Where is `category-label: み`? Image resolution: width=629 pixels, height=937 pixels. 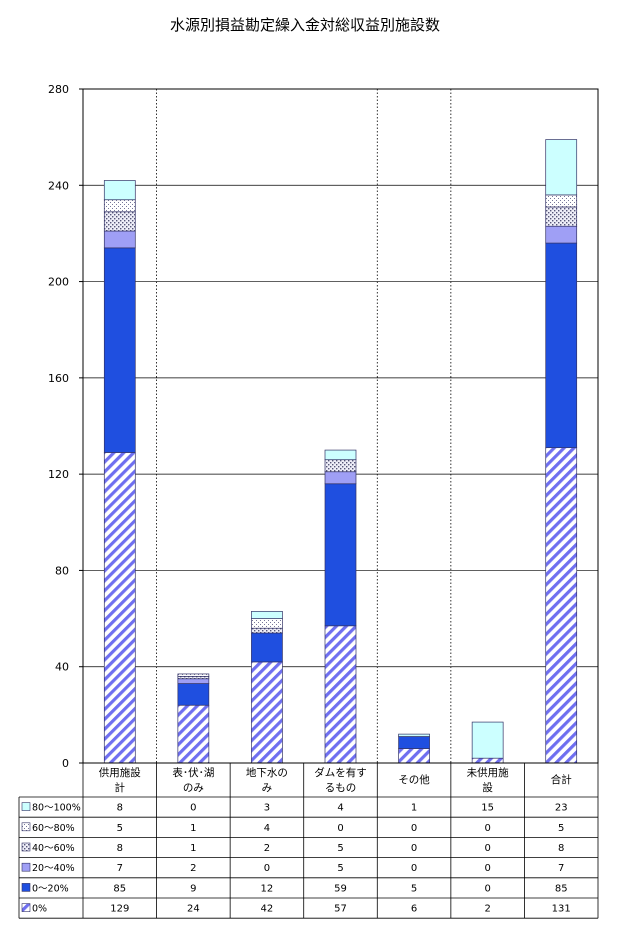 category-label: み is located at coordinates (267, 788).